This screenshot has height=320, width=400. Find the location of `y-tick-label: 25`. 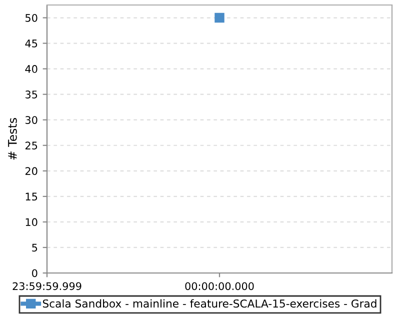

y-tick-label: 25 is located at coordinates (31, 146).